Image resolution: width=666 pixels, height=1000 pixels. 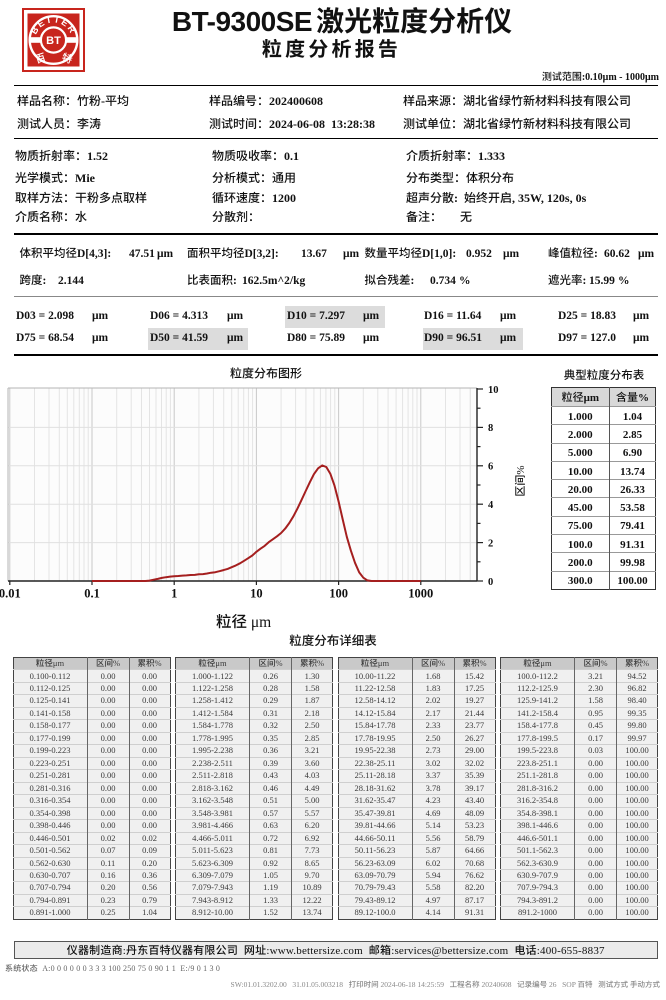 What do you see at coordinates (266, 373) in the screenshot?
I see `svg-text: 粒度分布图形` at bounding box center [266, 373].